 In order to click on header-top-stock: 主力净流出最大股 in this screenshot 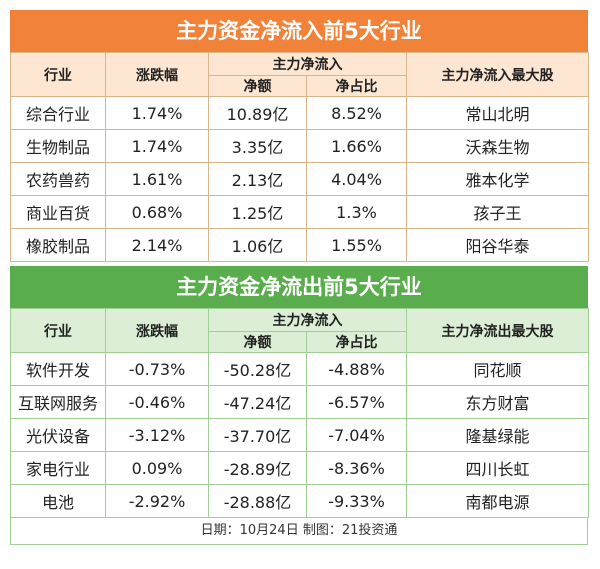, I will do `click(497, 330)`.